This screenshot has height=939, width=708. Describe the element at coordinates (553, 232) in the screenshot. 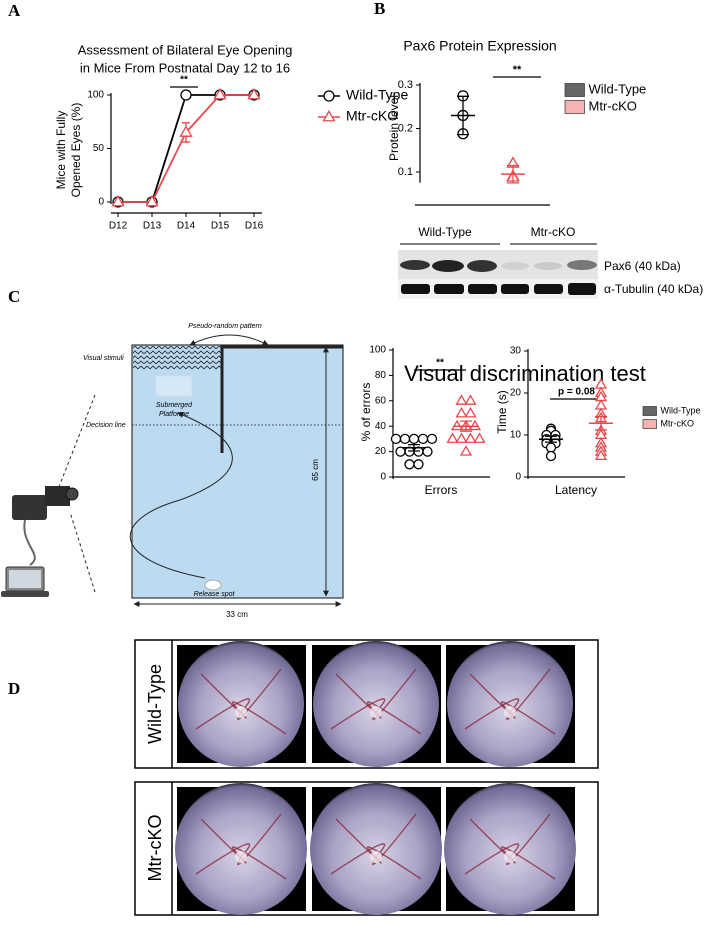

I see `blot-group-label: Mtr-cKO` at that location.